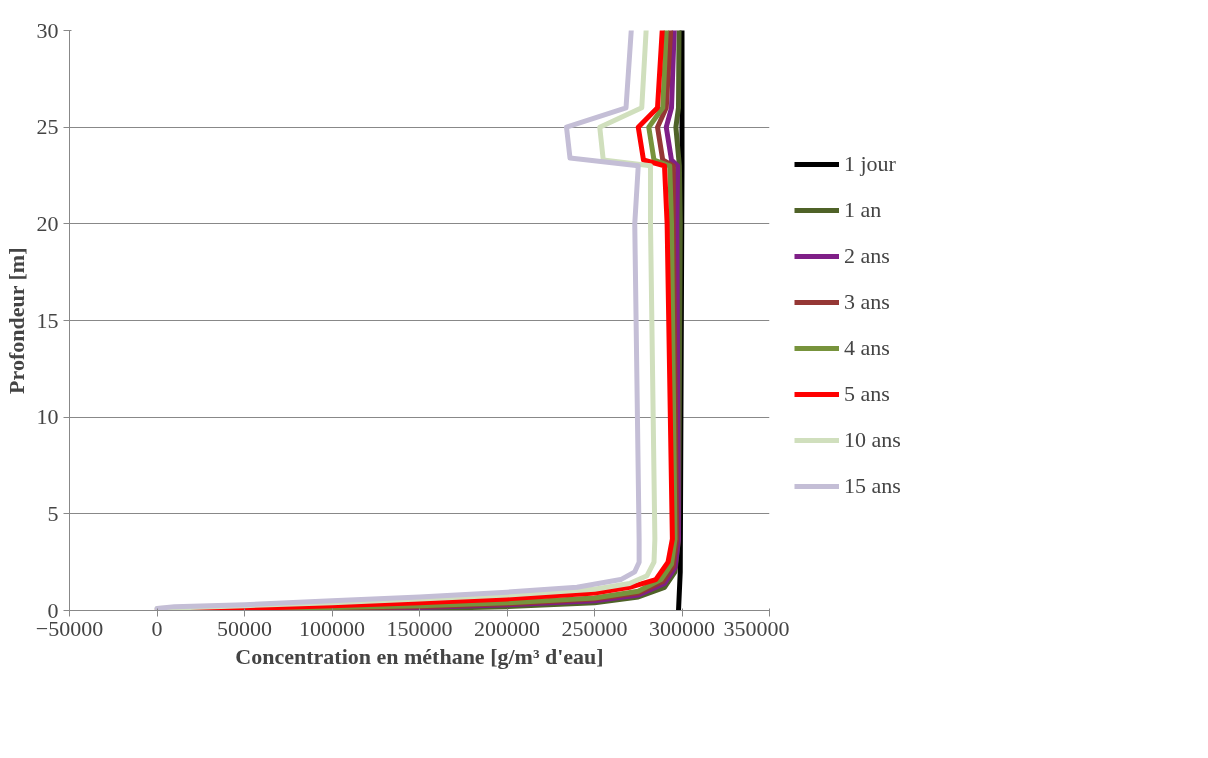 The image size is (1208, 758). What do you see at coordinates (419, 656) in the screenshot?
I see `x-axis-title: Concentration en méthane [g/m³ d'eau]` at bounding box center [419, 656].